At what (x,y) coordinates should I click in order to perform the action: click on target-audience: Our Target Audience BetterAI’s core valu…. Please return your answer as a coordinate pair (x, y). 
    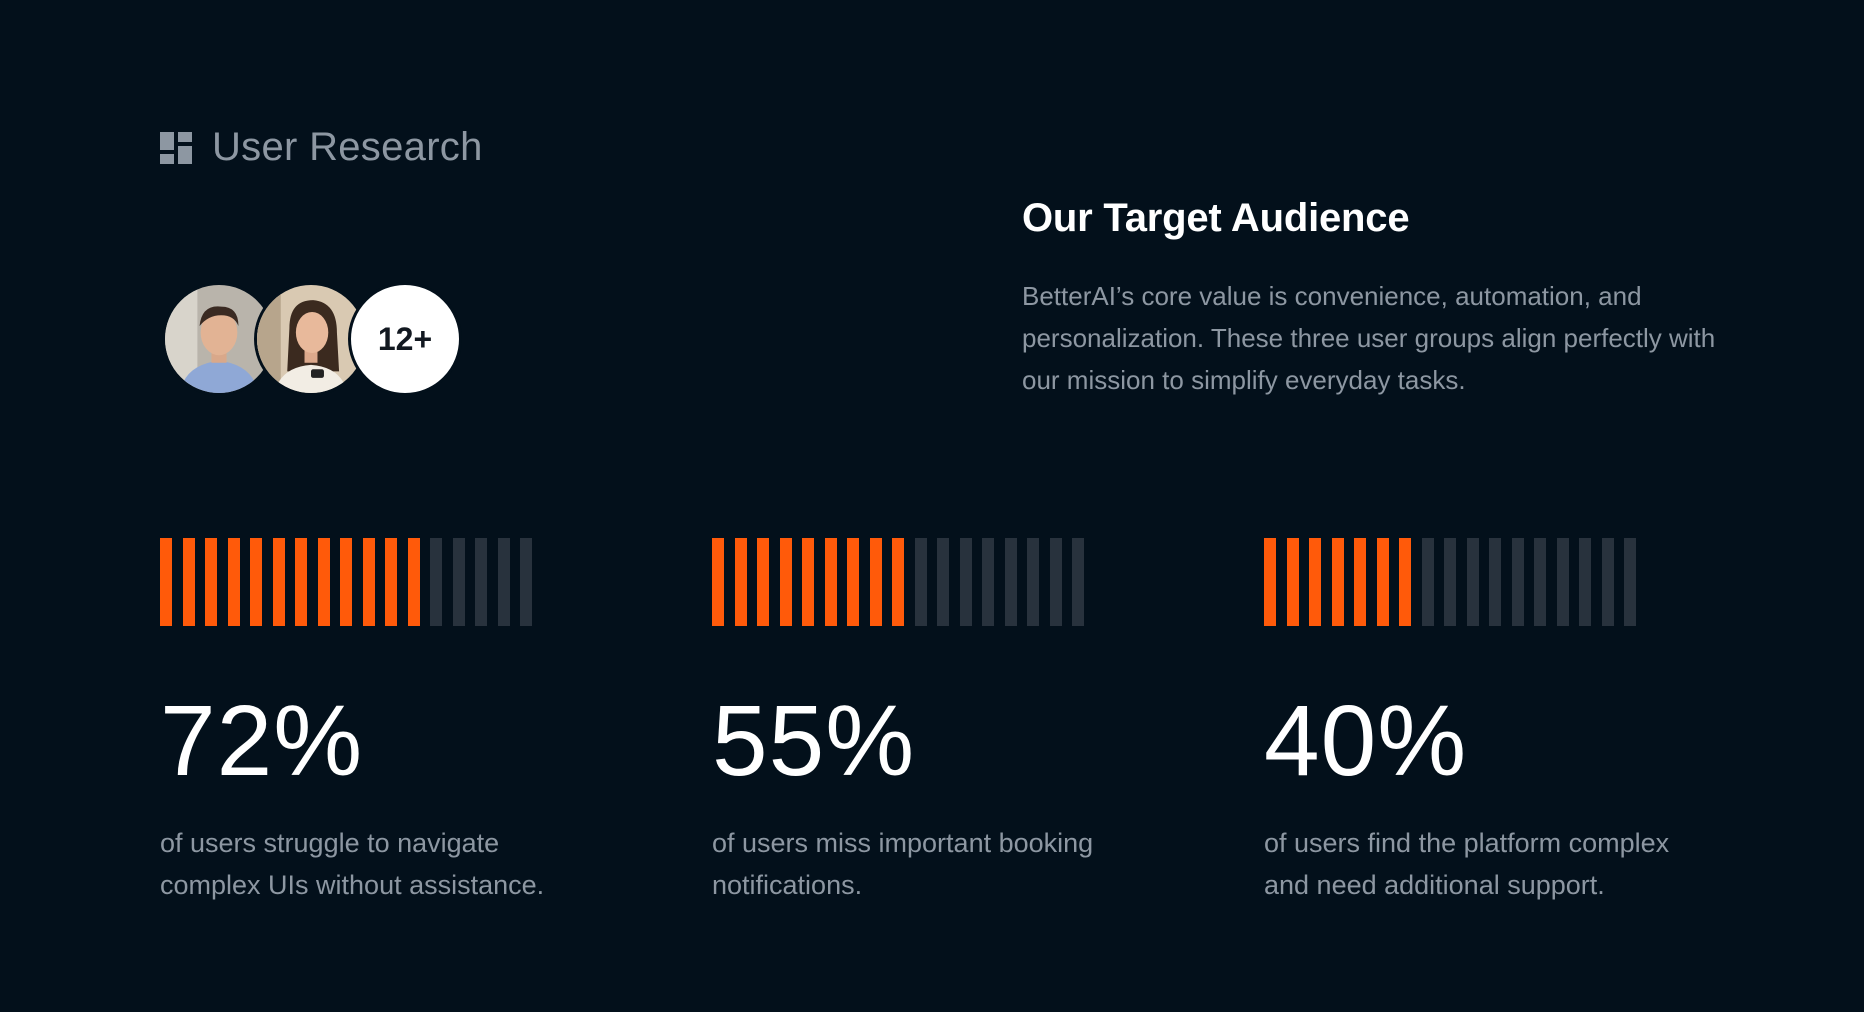
    Looking at the image, I should click on (1372, 298).